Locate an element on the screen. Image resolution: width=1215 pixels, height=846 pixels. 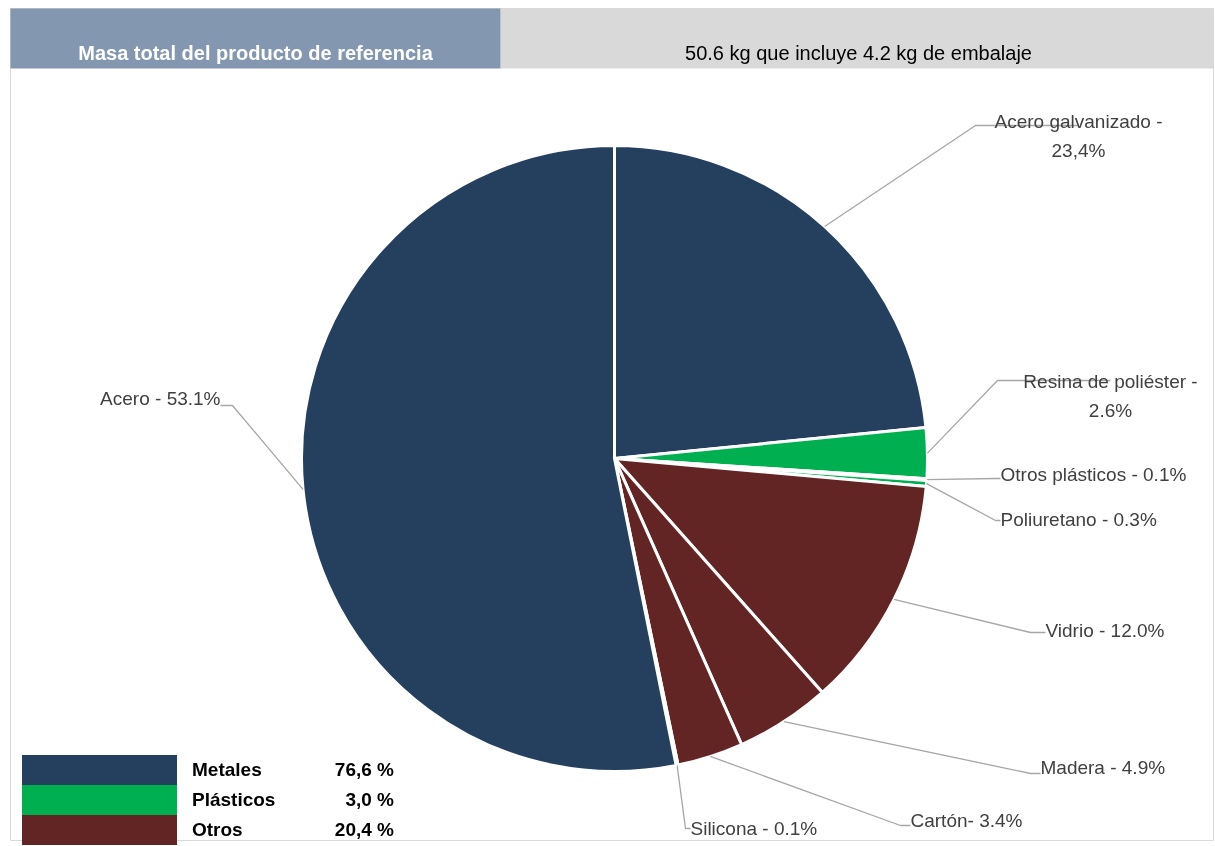
text: 76,6 % is located at coordinates (363, 770).